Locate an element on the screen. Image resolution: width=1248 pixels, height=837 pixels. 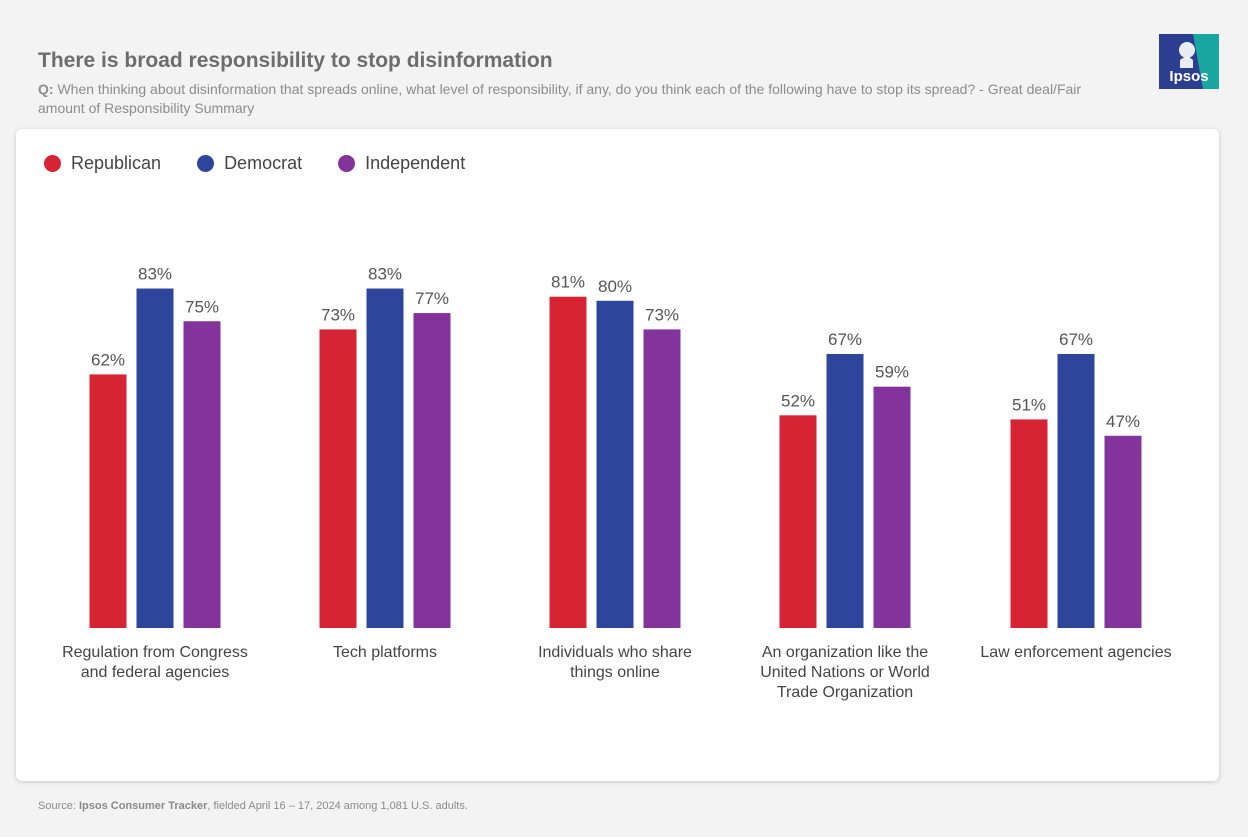
data-label: 51% is located at coordinates (1029, 404).